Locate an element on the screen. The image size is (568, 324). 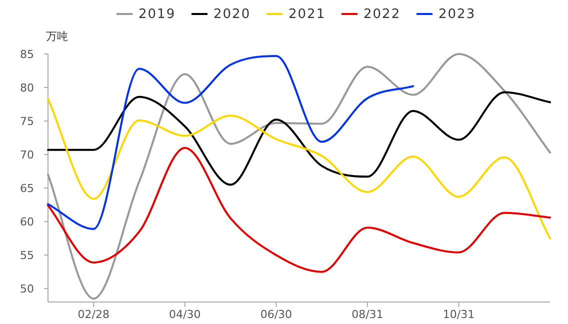
legend-label: 2023 is located at coordinates (457, 14).